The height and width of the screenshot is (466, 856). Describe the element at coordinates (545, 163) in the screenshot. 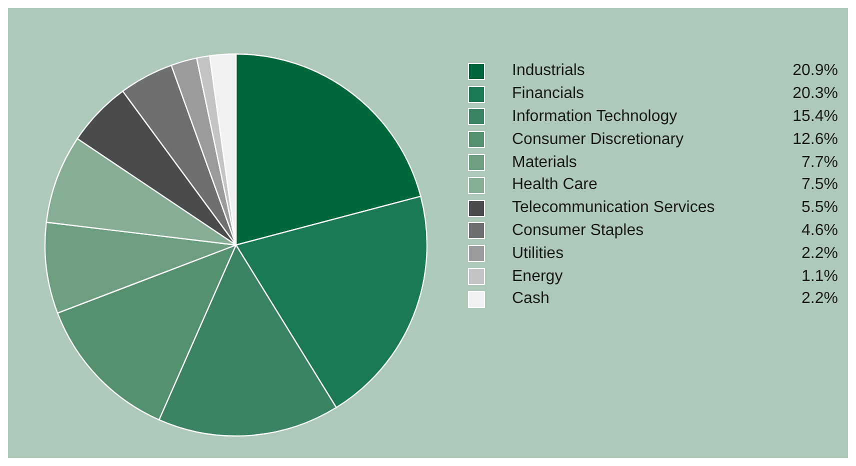

I see `legend-label: Materials` at that location.